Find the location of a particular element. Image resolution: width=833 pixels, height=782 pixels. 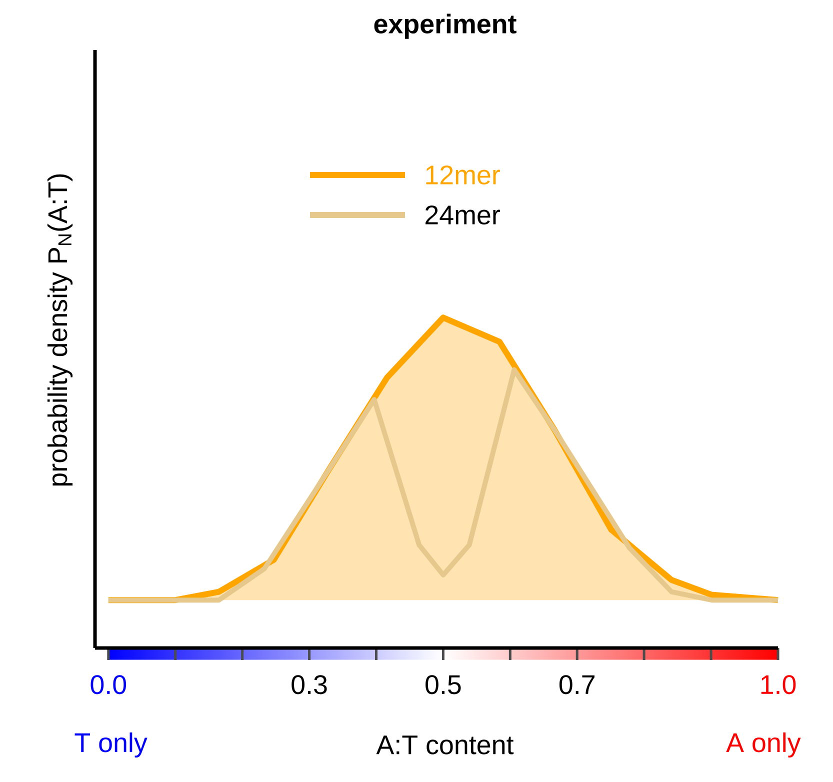

text: T only is located at coordinates (111, 745).